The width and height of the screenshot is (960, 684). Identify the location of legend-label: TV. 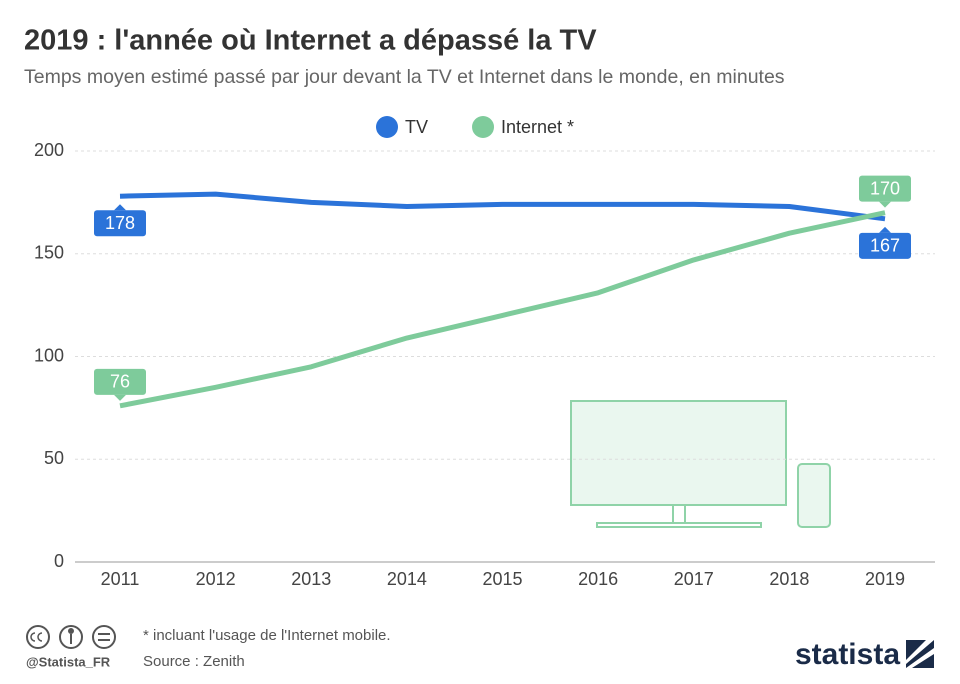
(416, 127).